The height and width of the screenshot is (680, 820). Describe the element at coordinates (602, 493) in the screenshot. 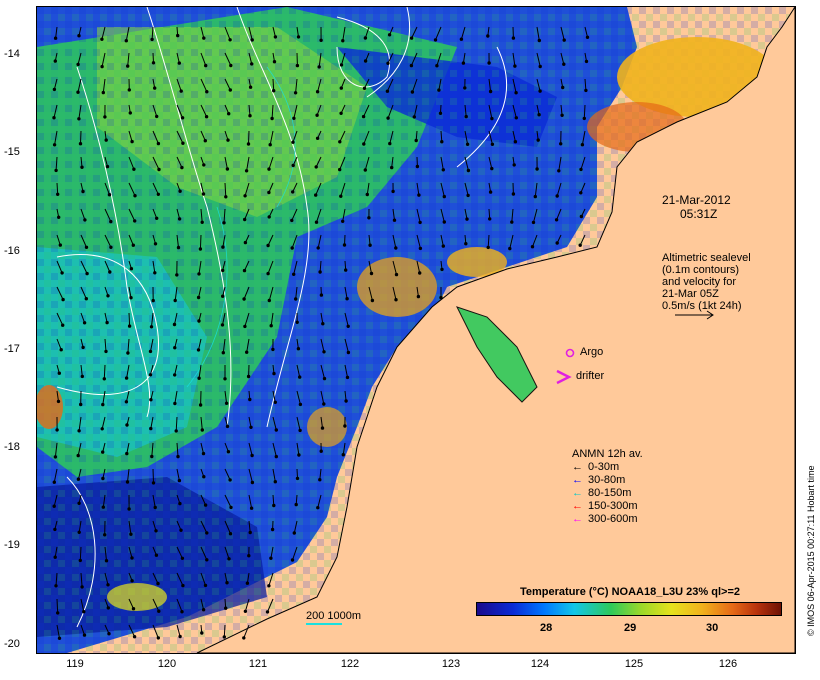

I see `legend-item-80-150m: ← 80-150m` at that location.